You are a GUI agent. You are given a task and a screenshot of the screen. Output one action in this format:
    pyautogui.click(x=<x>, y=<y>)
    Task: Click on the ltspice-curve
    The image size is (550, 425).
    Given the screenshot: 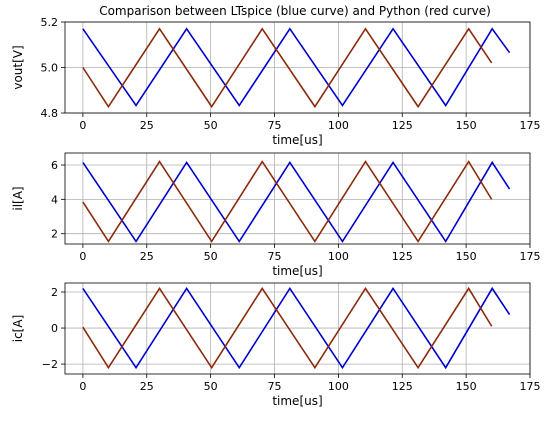 What is the action you would take?
    pyautogui.click(x=296, y=67)
    